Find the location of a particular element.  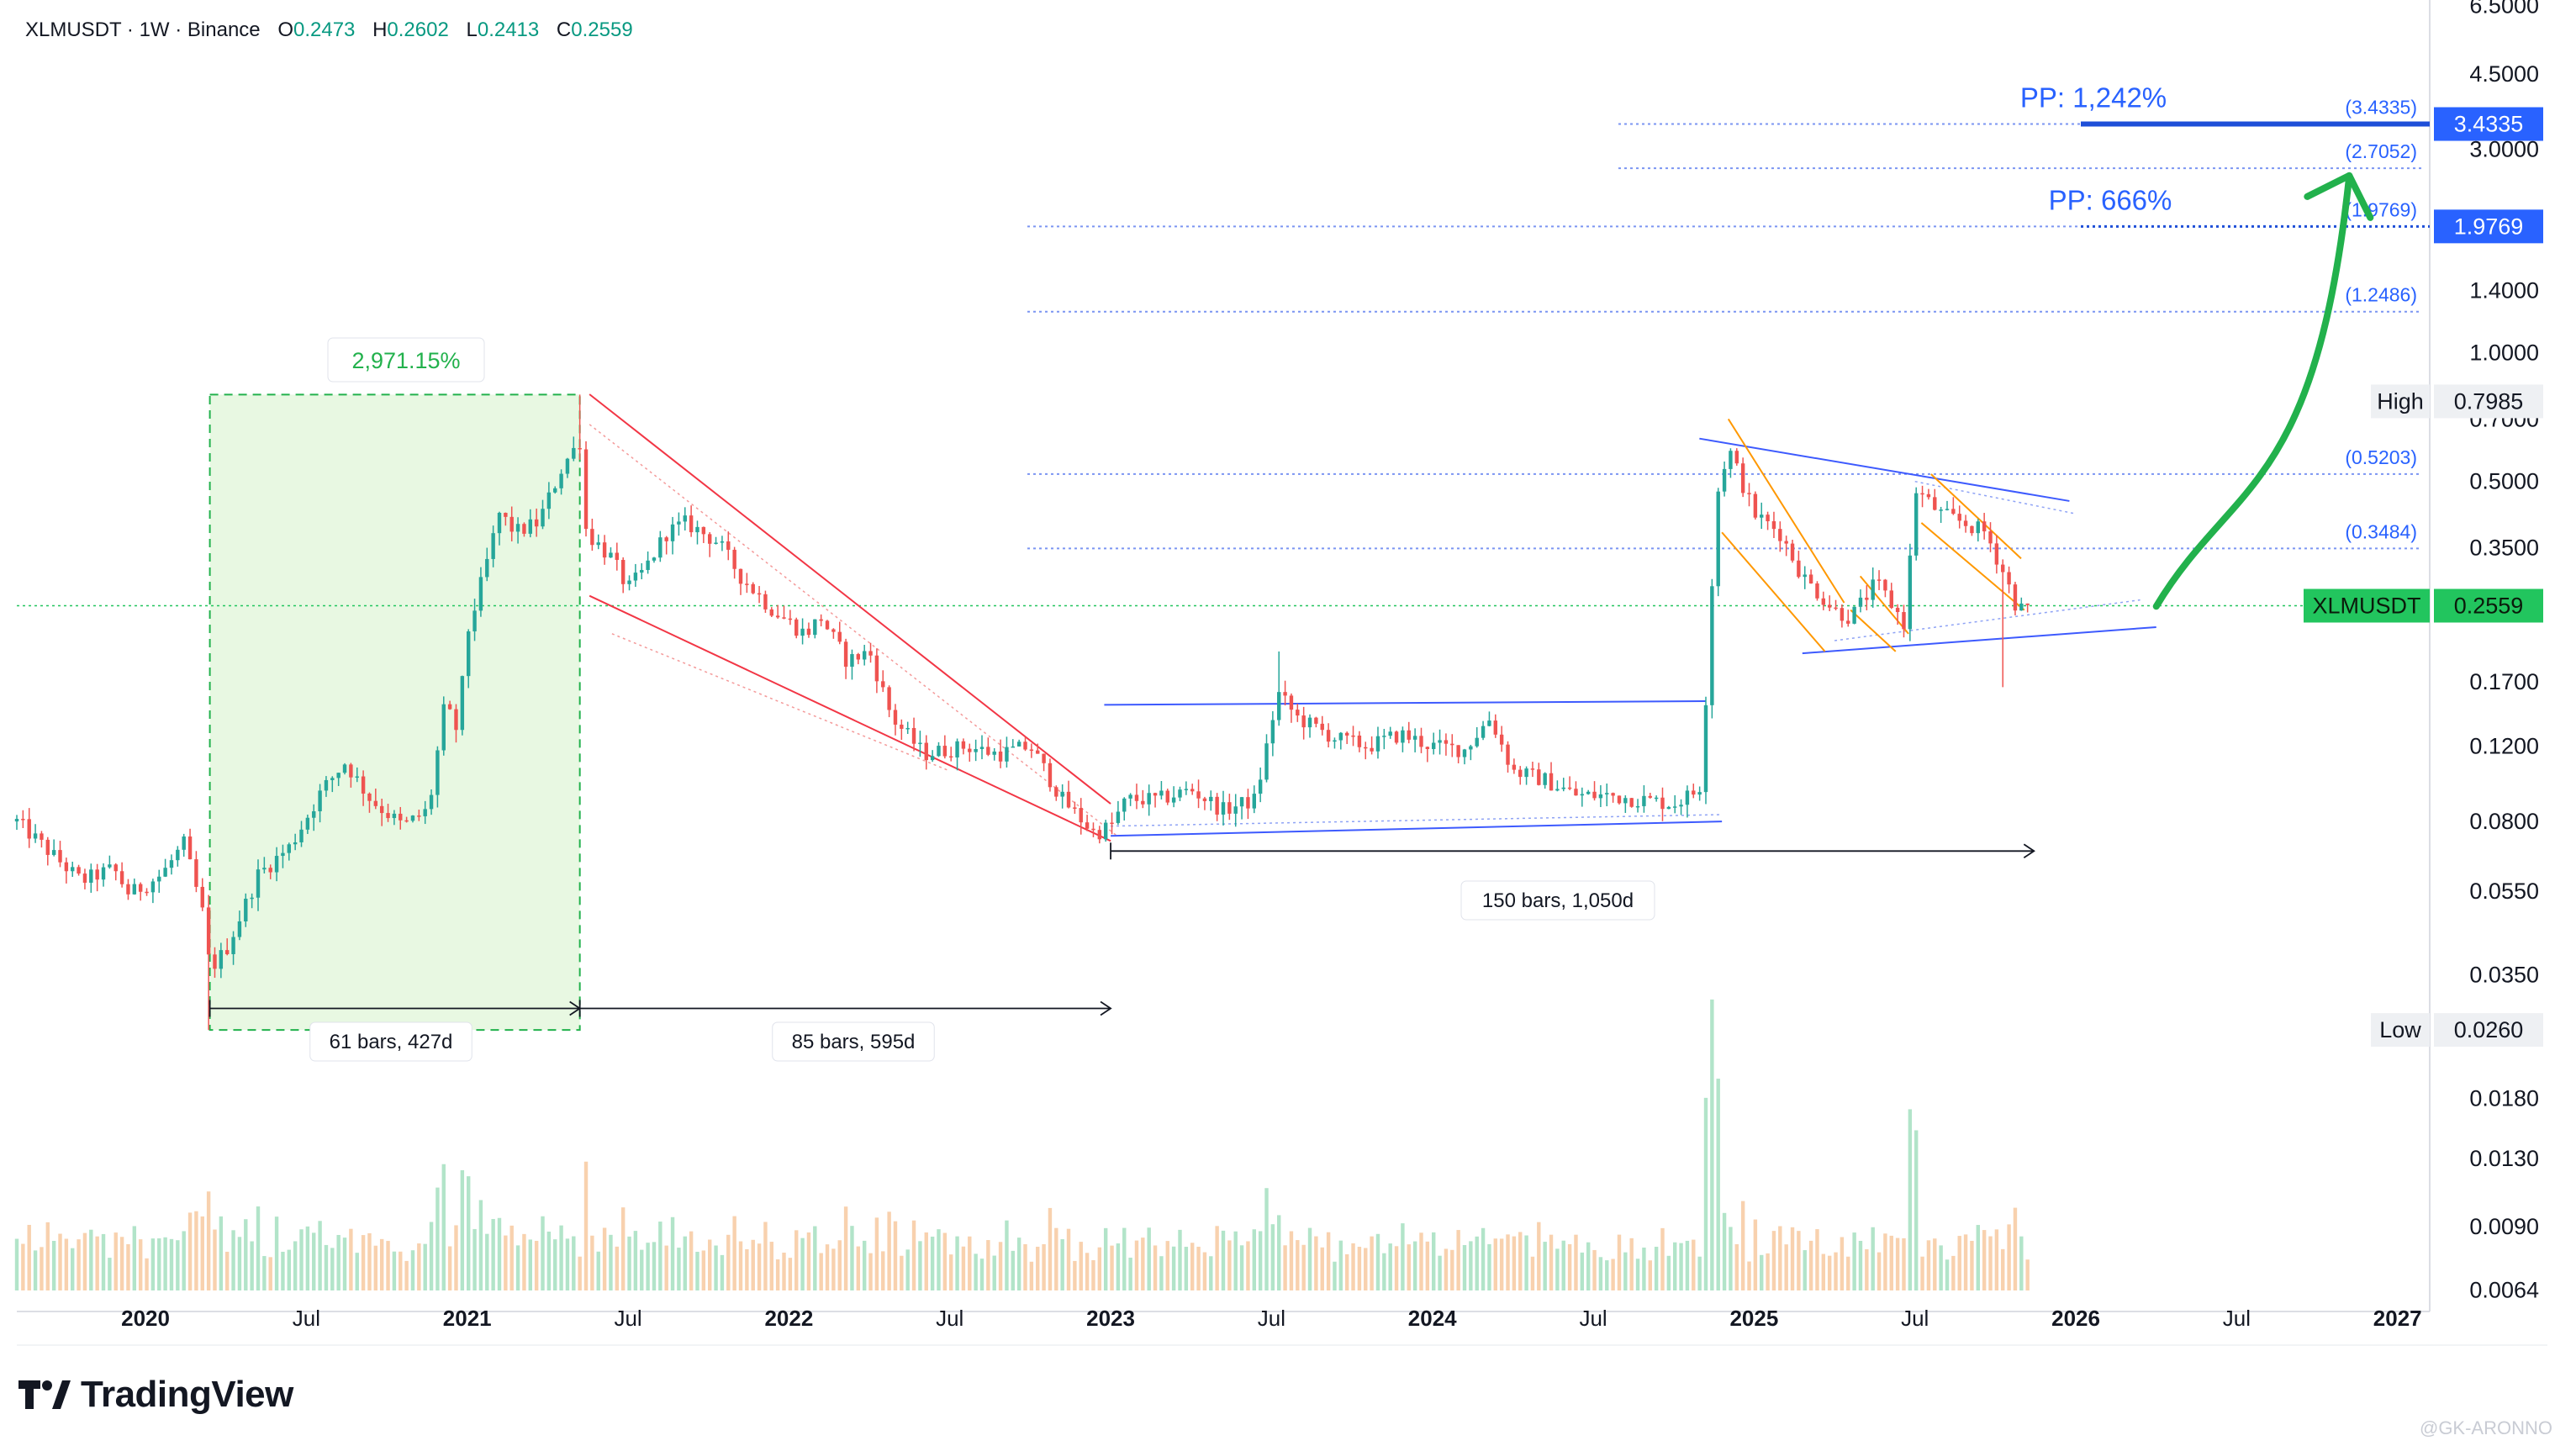

atl-badge-value: 0.0260 is located at coordinates (2489, 1029).